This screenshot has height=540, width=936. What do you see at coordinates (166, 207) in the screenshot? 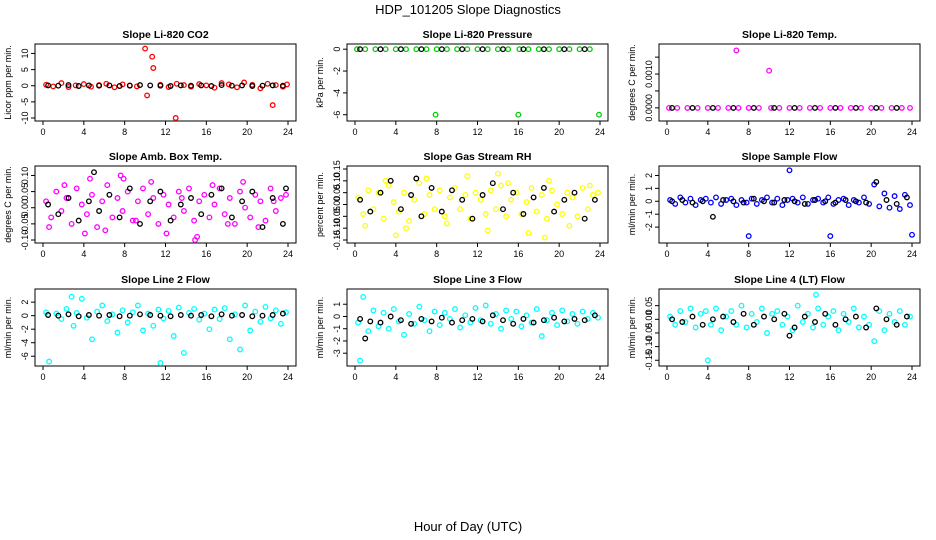
I see `series-all` at bounding box center [166, 207].